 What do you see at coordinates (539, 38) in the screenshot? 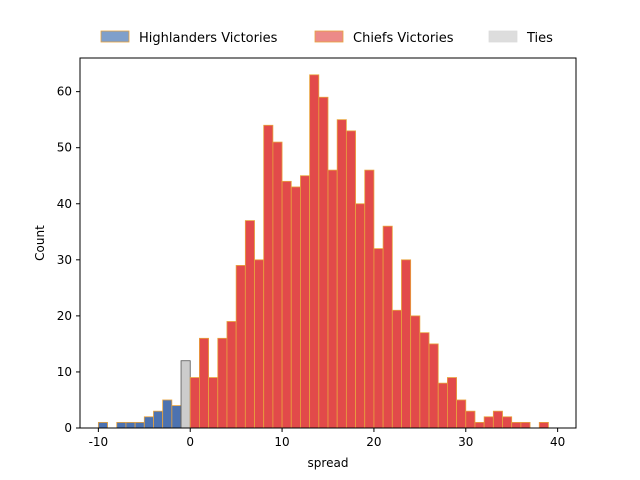
I see `legend-label-2: Ties` at bounding box center [539, 38].